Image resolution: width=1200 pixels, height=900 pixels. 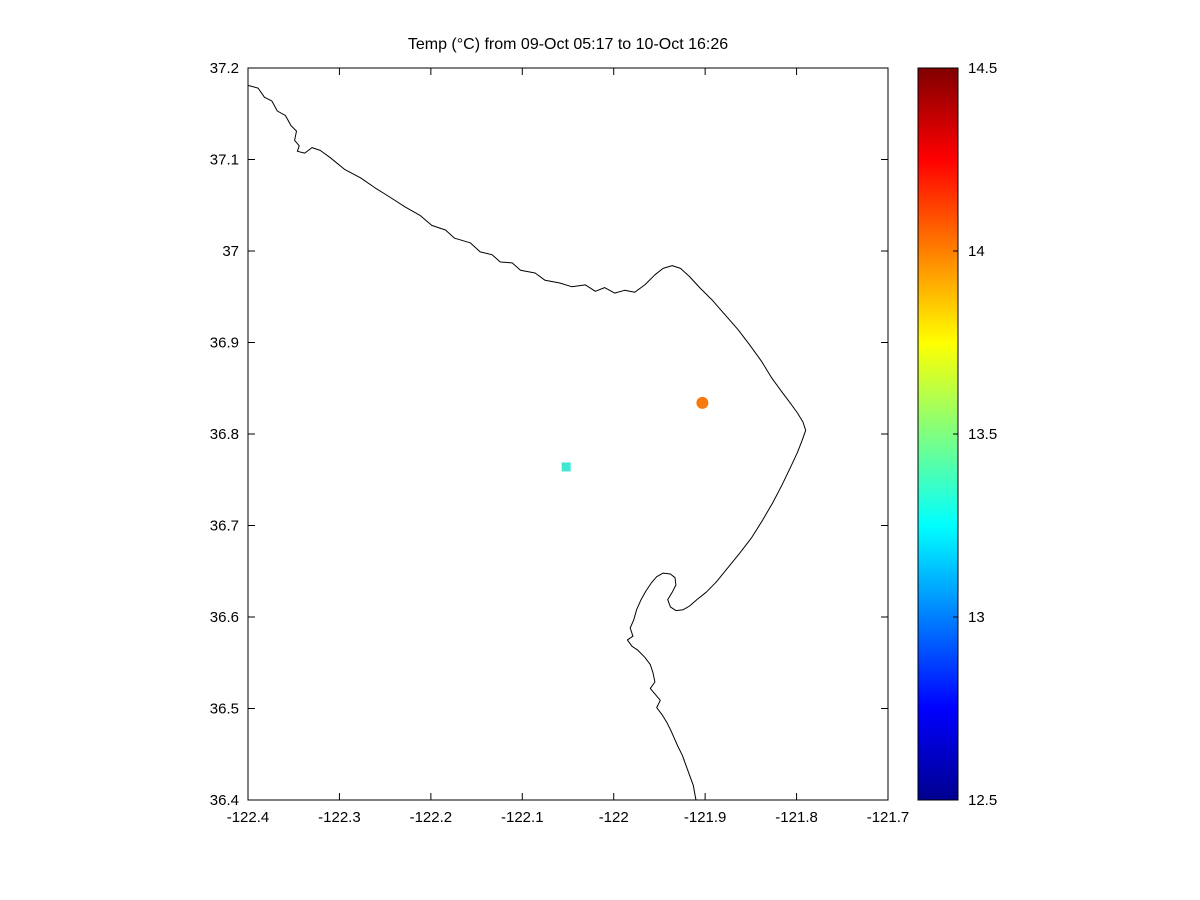 I want to click on y-tick-label: 36.5, so click(x=224, y=709).